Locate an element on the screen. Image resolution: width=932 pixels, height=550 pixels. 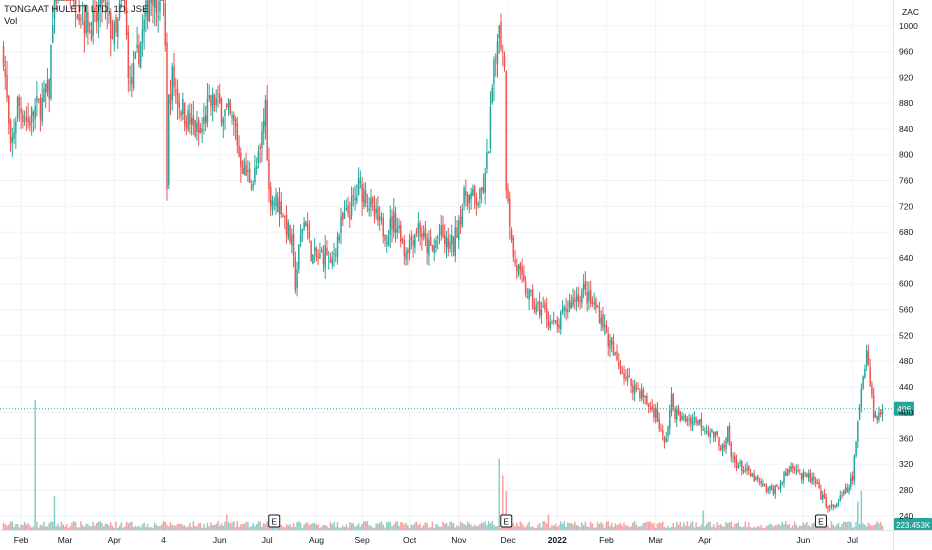
earnings-marker-box is located at coordinates (506, 521).